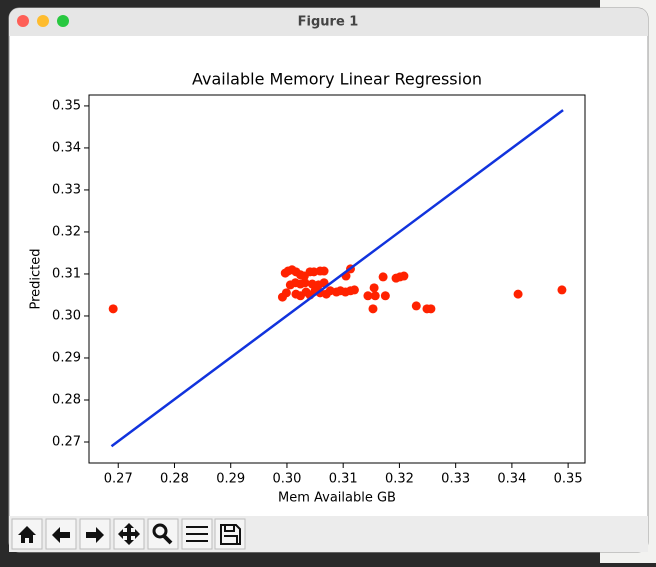 The height and width of the screenshot is (567, 656). What do you see at coordinates (66, 357) in the screenshot?
I see `y-tick-label: 0.29` at bounding box center [66, 357].